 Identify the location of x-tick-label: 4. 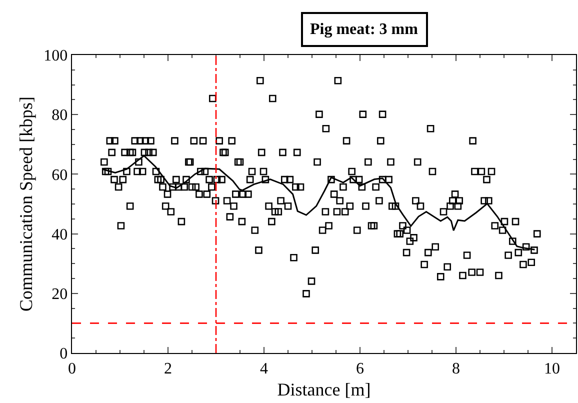
(264, 369).